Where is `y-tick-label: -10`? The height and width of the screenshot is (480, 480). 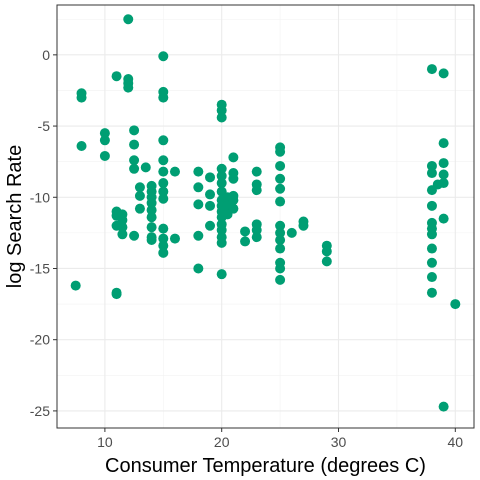
y-tick-label: -10 is located at coordinates (40, 197).